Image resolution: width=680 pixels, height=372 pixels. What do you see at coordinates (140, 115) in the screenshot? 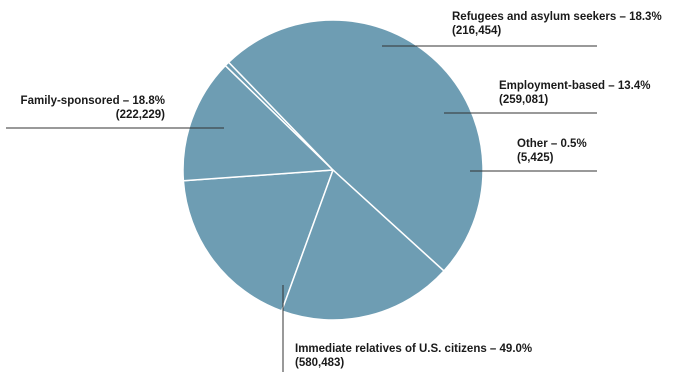
I see `slice-value-family-sponsored: (222,229)` at bounding box center [140, 115].